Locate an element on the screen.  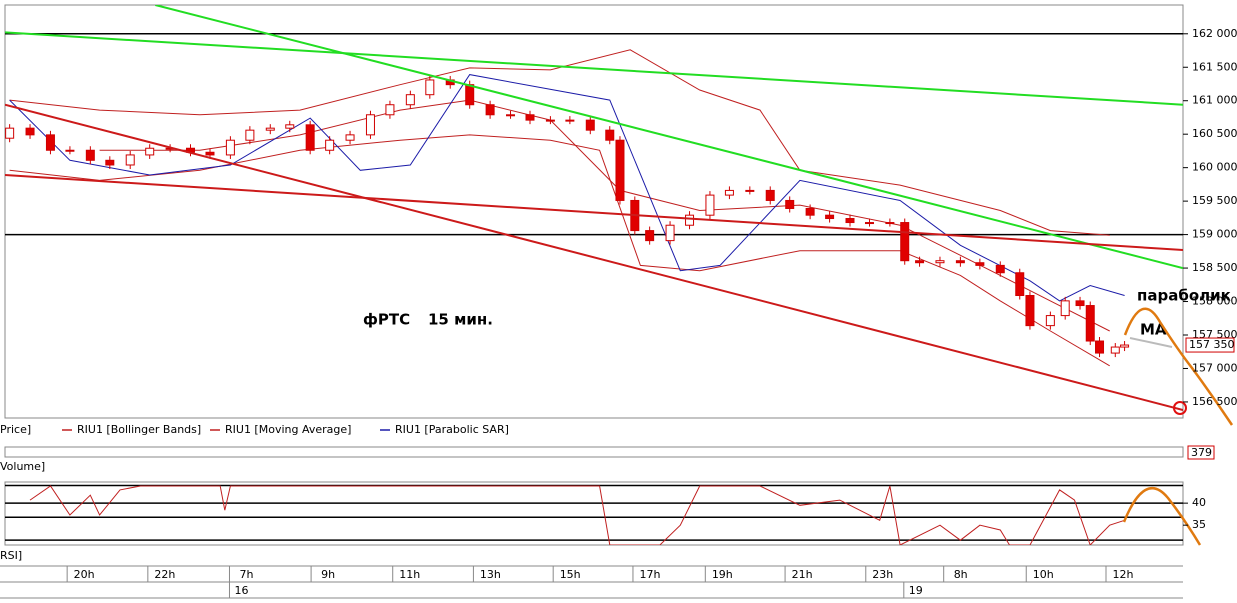
y-tick-label: 157 000 is located at coordinates (1214, 367).